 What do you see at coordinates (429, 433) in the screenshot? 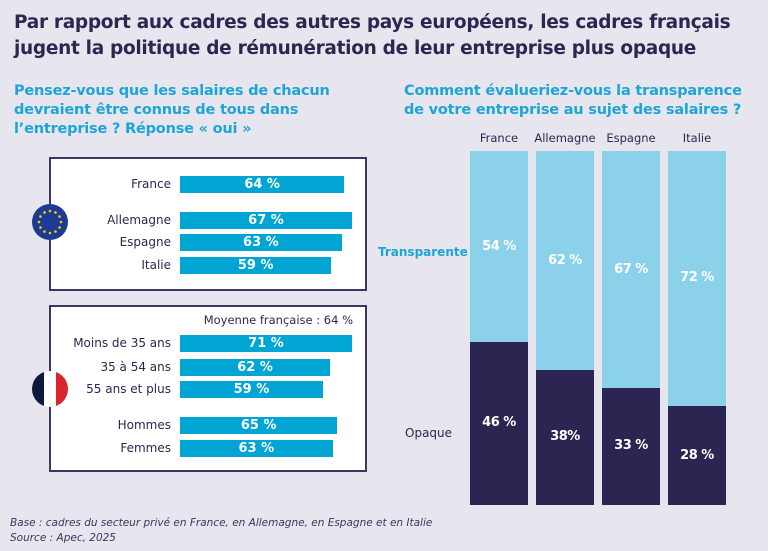
I see `legend-opaque: Opaque` at bounding box center [429, 433].